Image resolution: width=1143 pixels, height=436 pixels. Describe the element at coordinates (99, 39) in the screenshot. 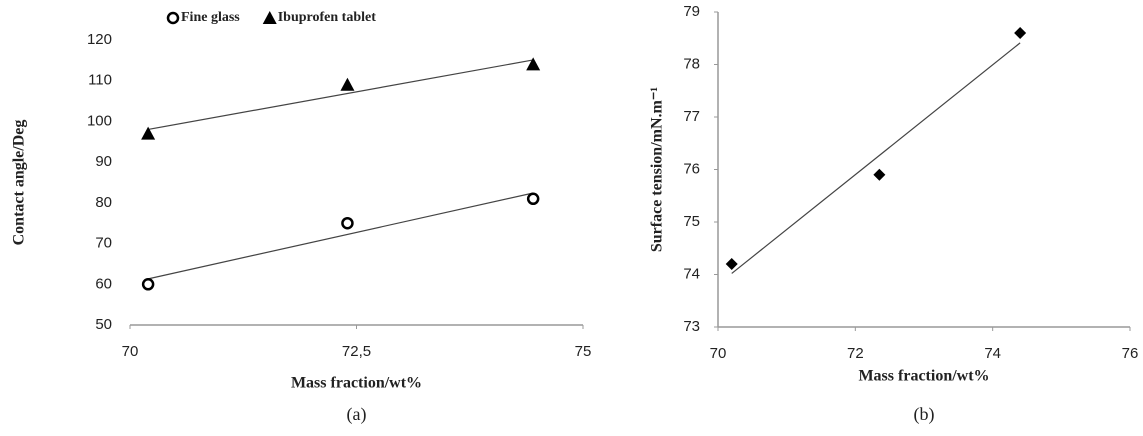

I see `y-tick-label: 120` at that location.